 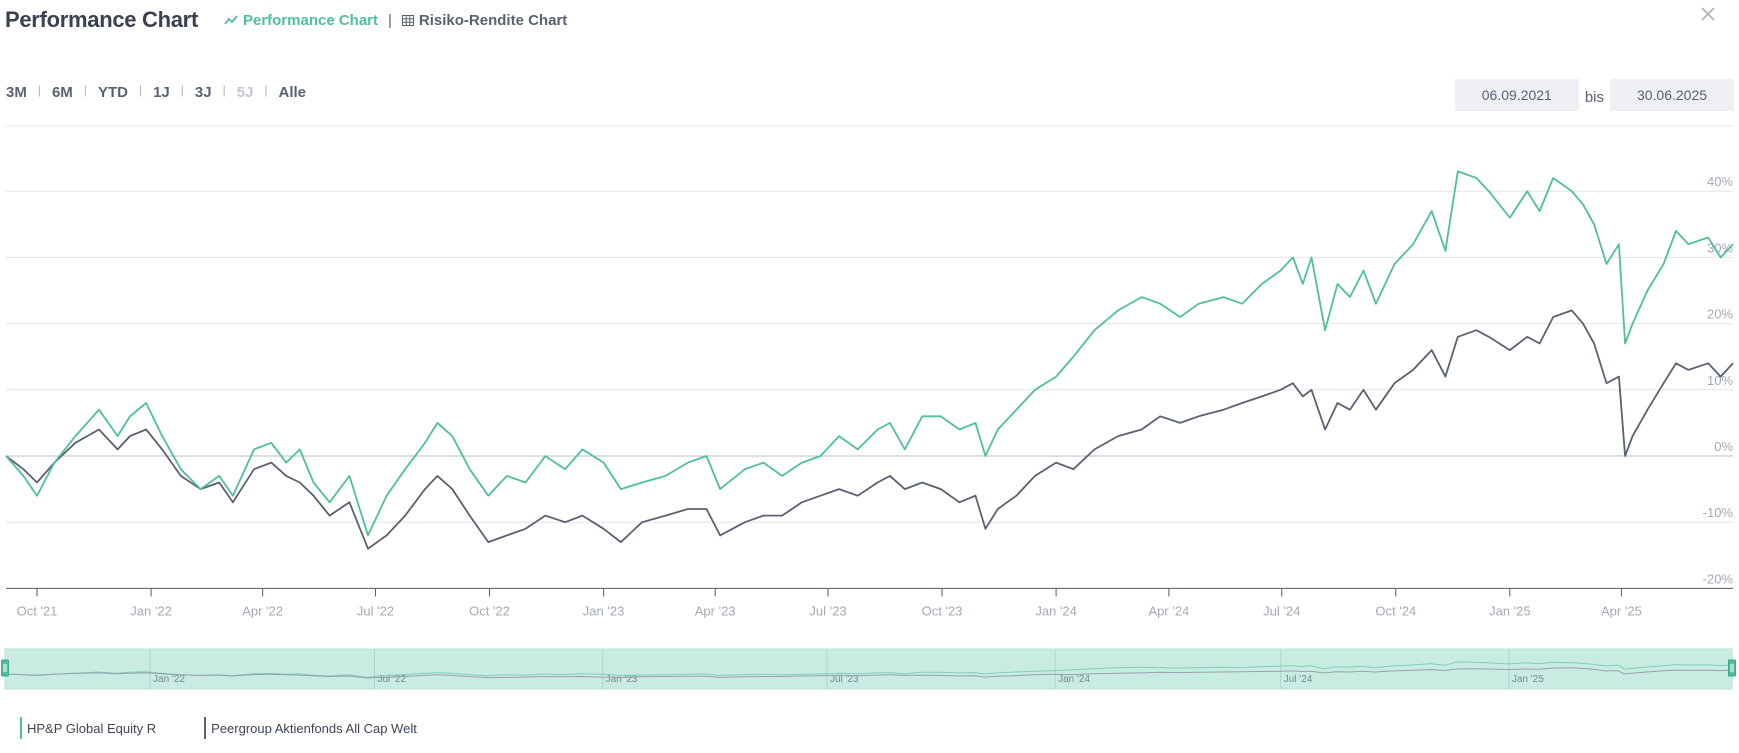 I want to click on x-tick-label: Jan '22, so click(x=151, y=610).